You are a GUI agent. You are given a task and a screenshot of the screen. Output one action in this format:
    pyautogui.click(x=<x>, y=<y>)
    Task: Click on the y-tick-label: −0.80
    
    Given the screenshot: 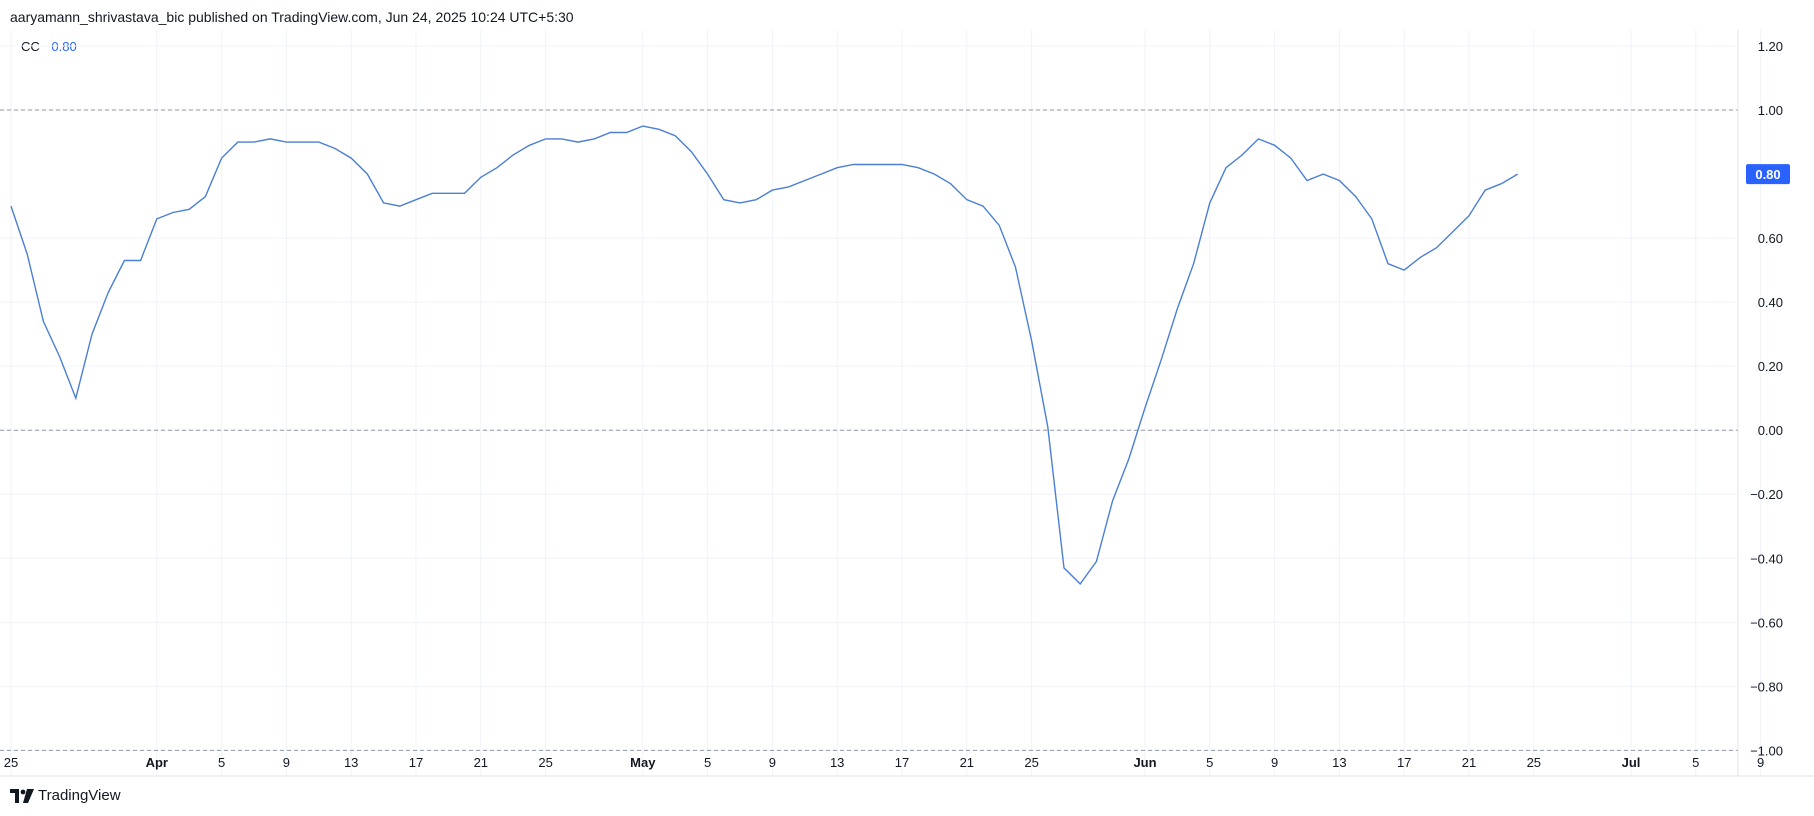 What is the action you would take?
    pyautogui.click(x=1766, y=686)
    